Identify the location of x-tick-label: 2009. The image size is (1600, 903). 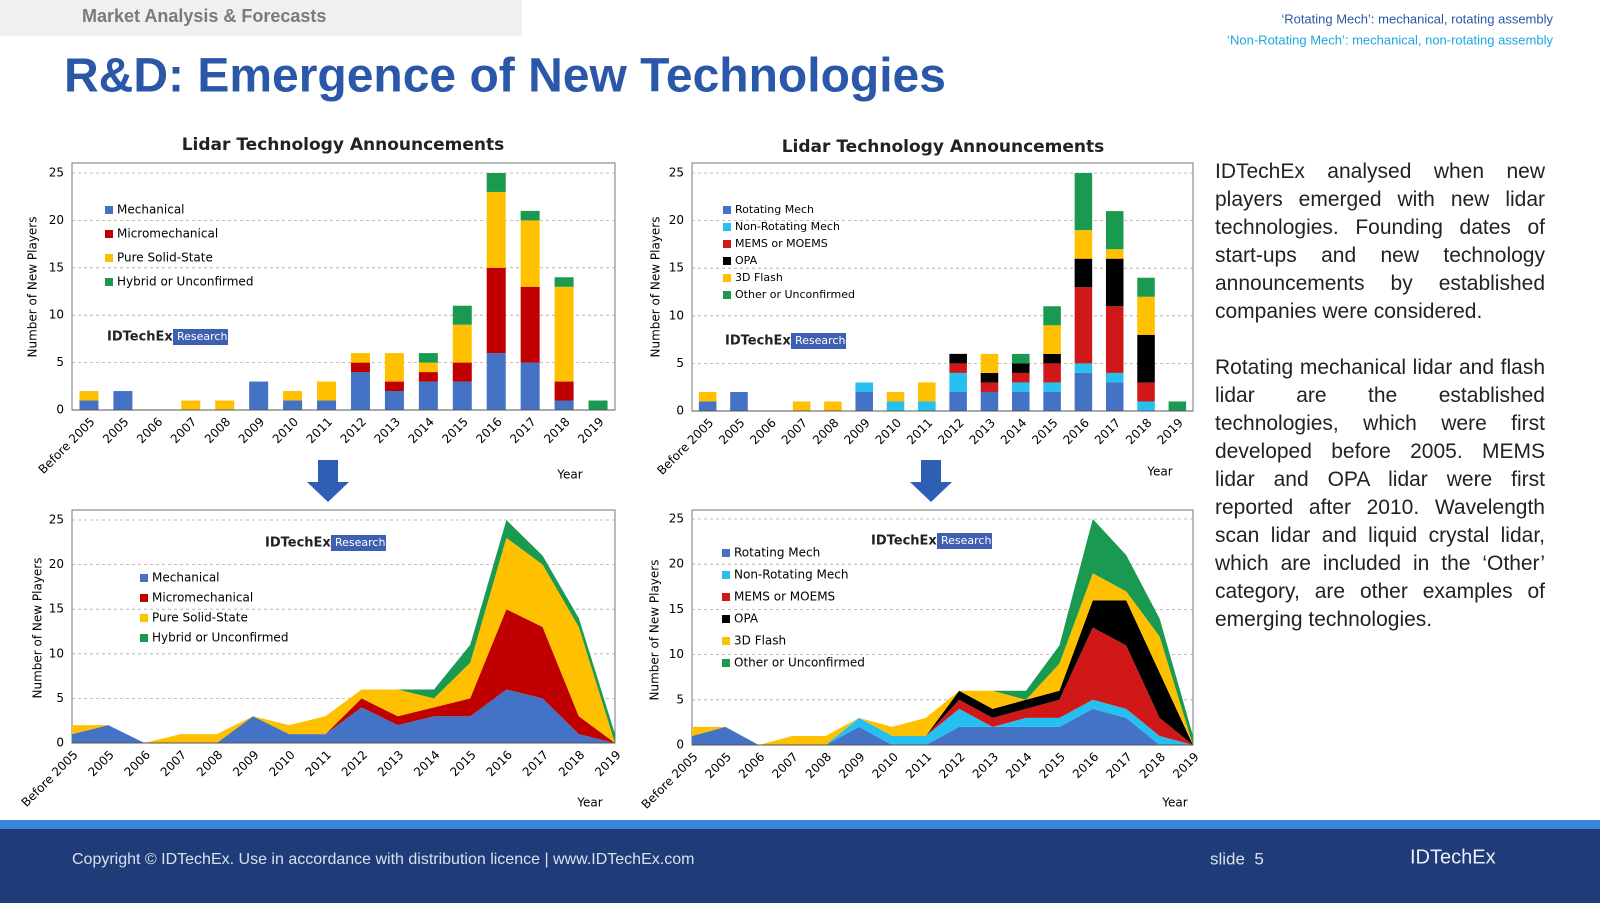
(251, 430).